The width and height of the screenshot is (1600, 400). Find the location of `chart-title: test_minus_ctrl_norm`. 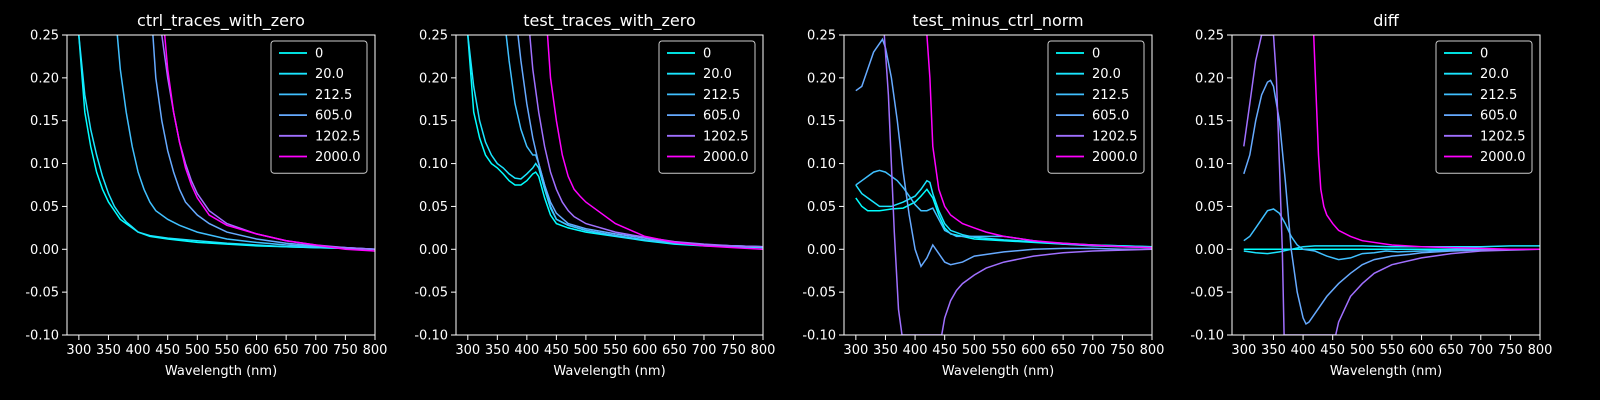

chart-title: test_minus_ctrl_norm is located at coordinates (997, 21).